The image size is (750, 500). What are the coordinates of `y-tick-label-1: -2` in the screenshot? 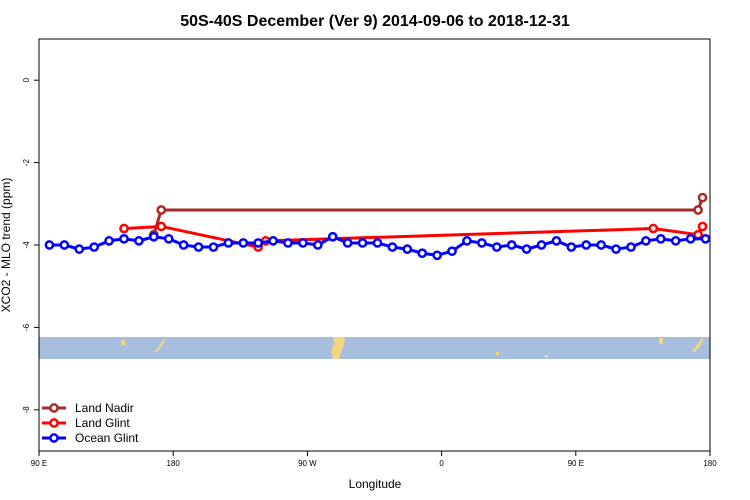 It's located at (26, 162).